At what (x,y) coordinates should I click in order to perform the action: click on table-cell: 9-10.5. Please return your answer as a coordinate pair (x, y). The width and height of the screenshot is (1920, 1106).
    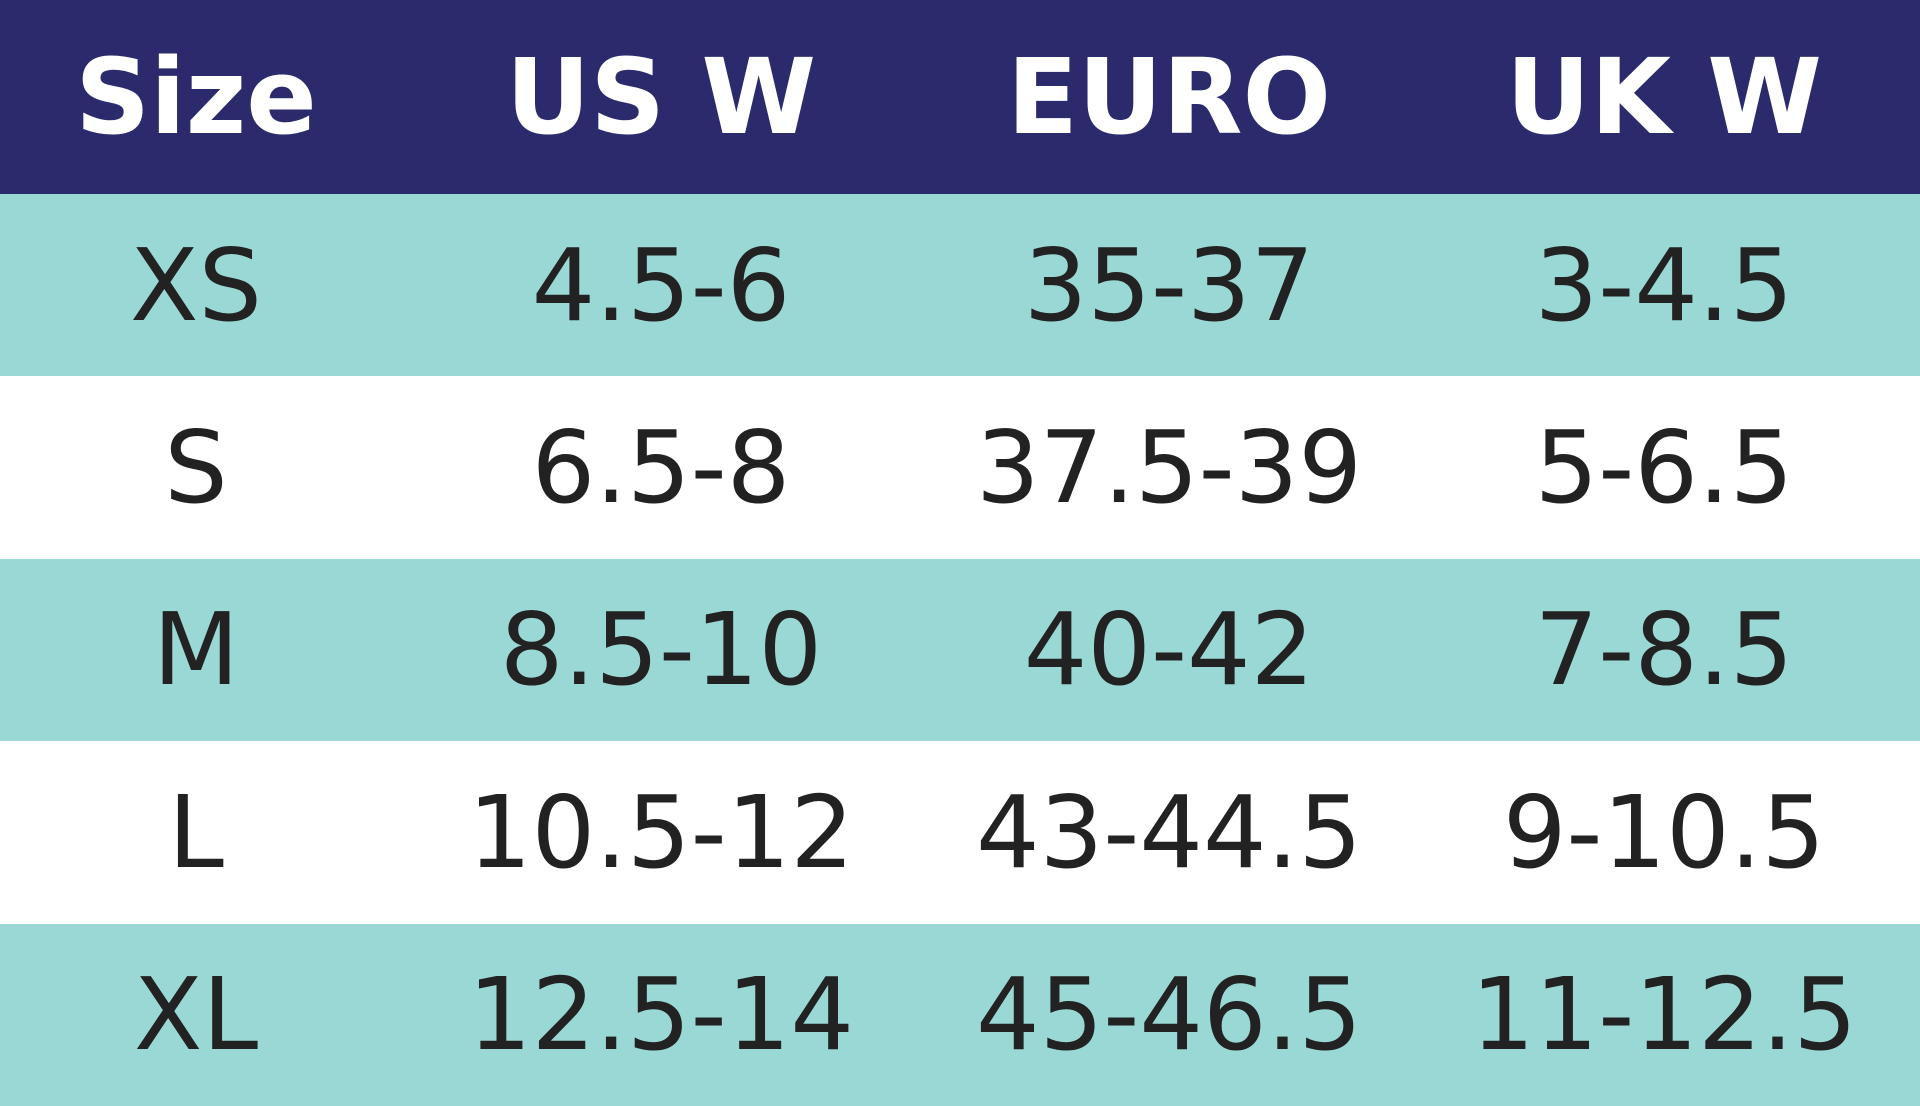
    Looking at the image, I should click on (1664, 832).